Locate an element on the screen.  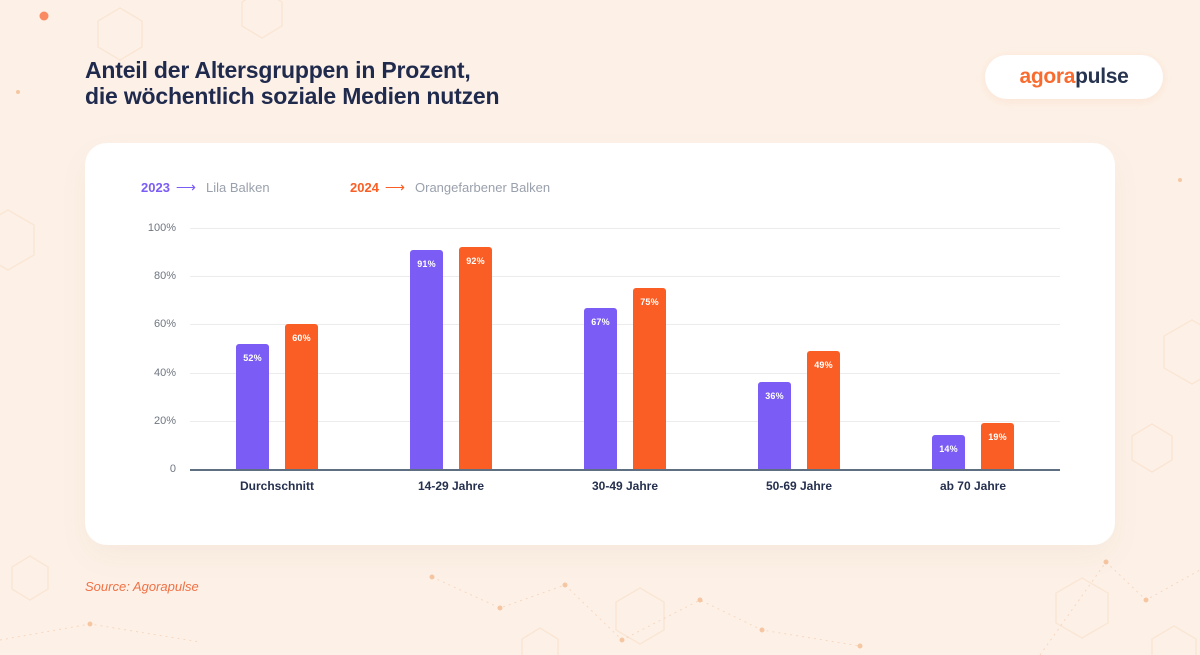
bar-value-label: 14% is located at coordinates (948, 449).